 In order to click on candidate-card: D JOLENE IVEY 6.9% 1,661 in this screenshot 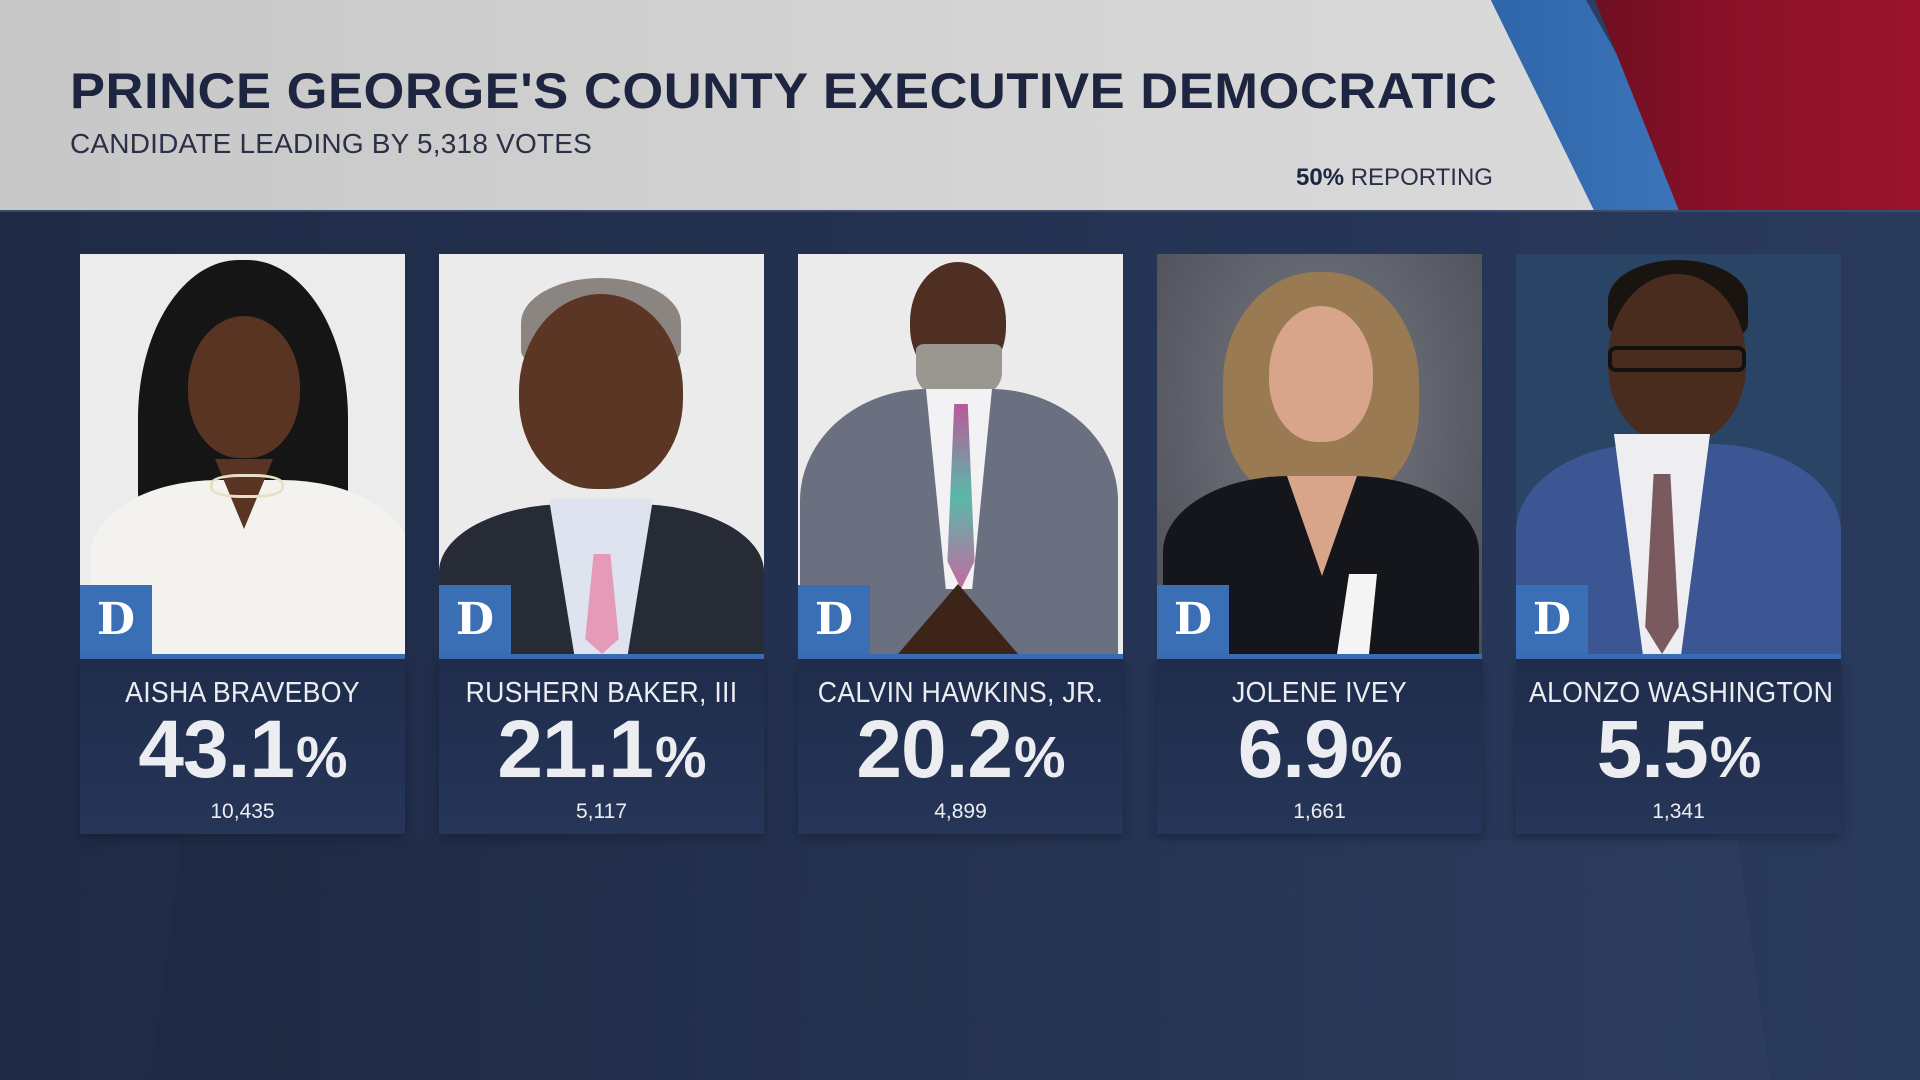, I will do `click(1319, 544)`.